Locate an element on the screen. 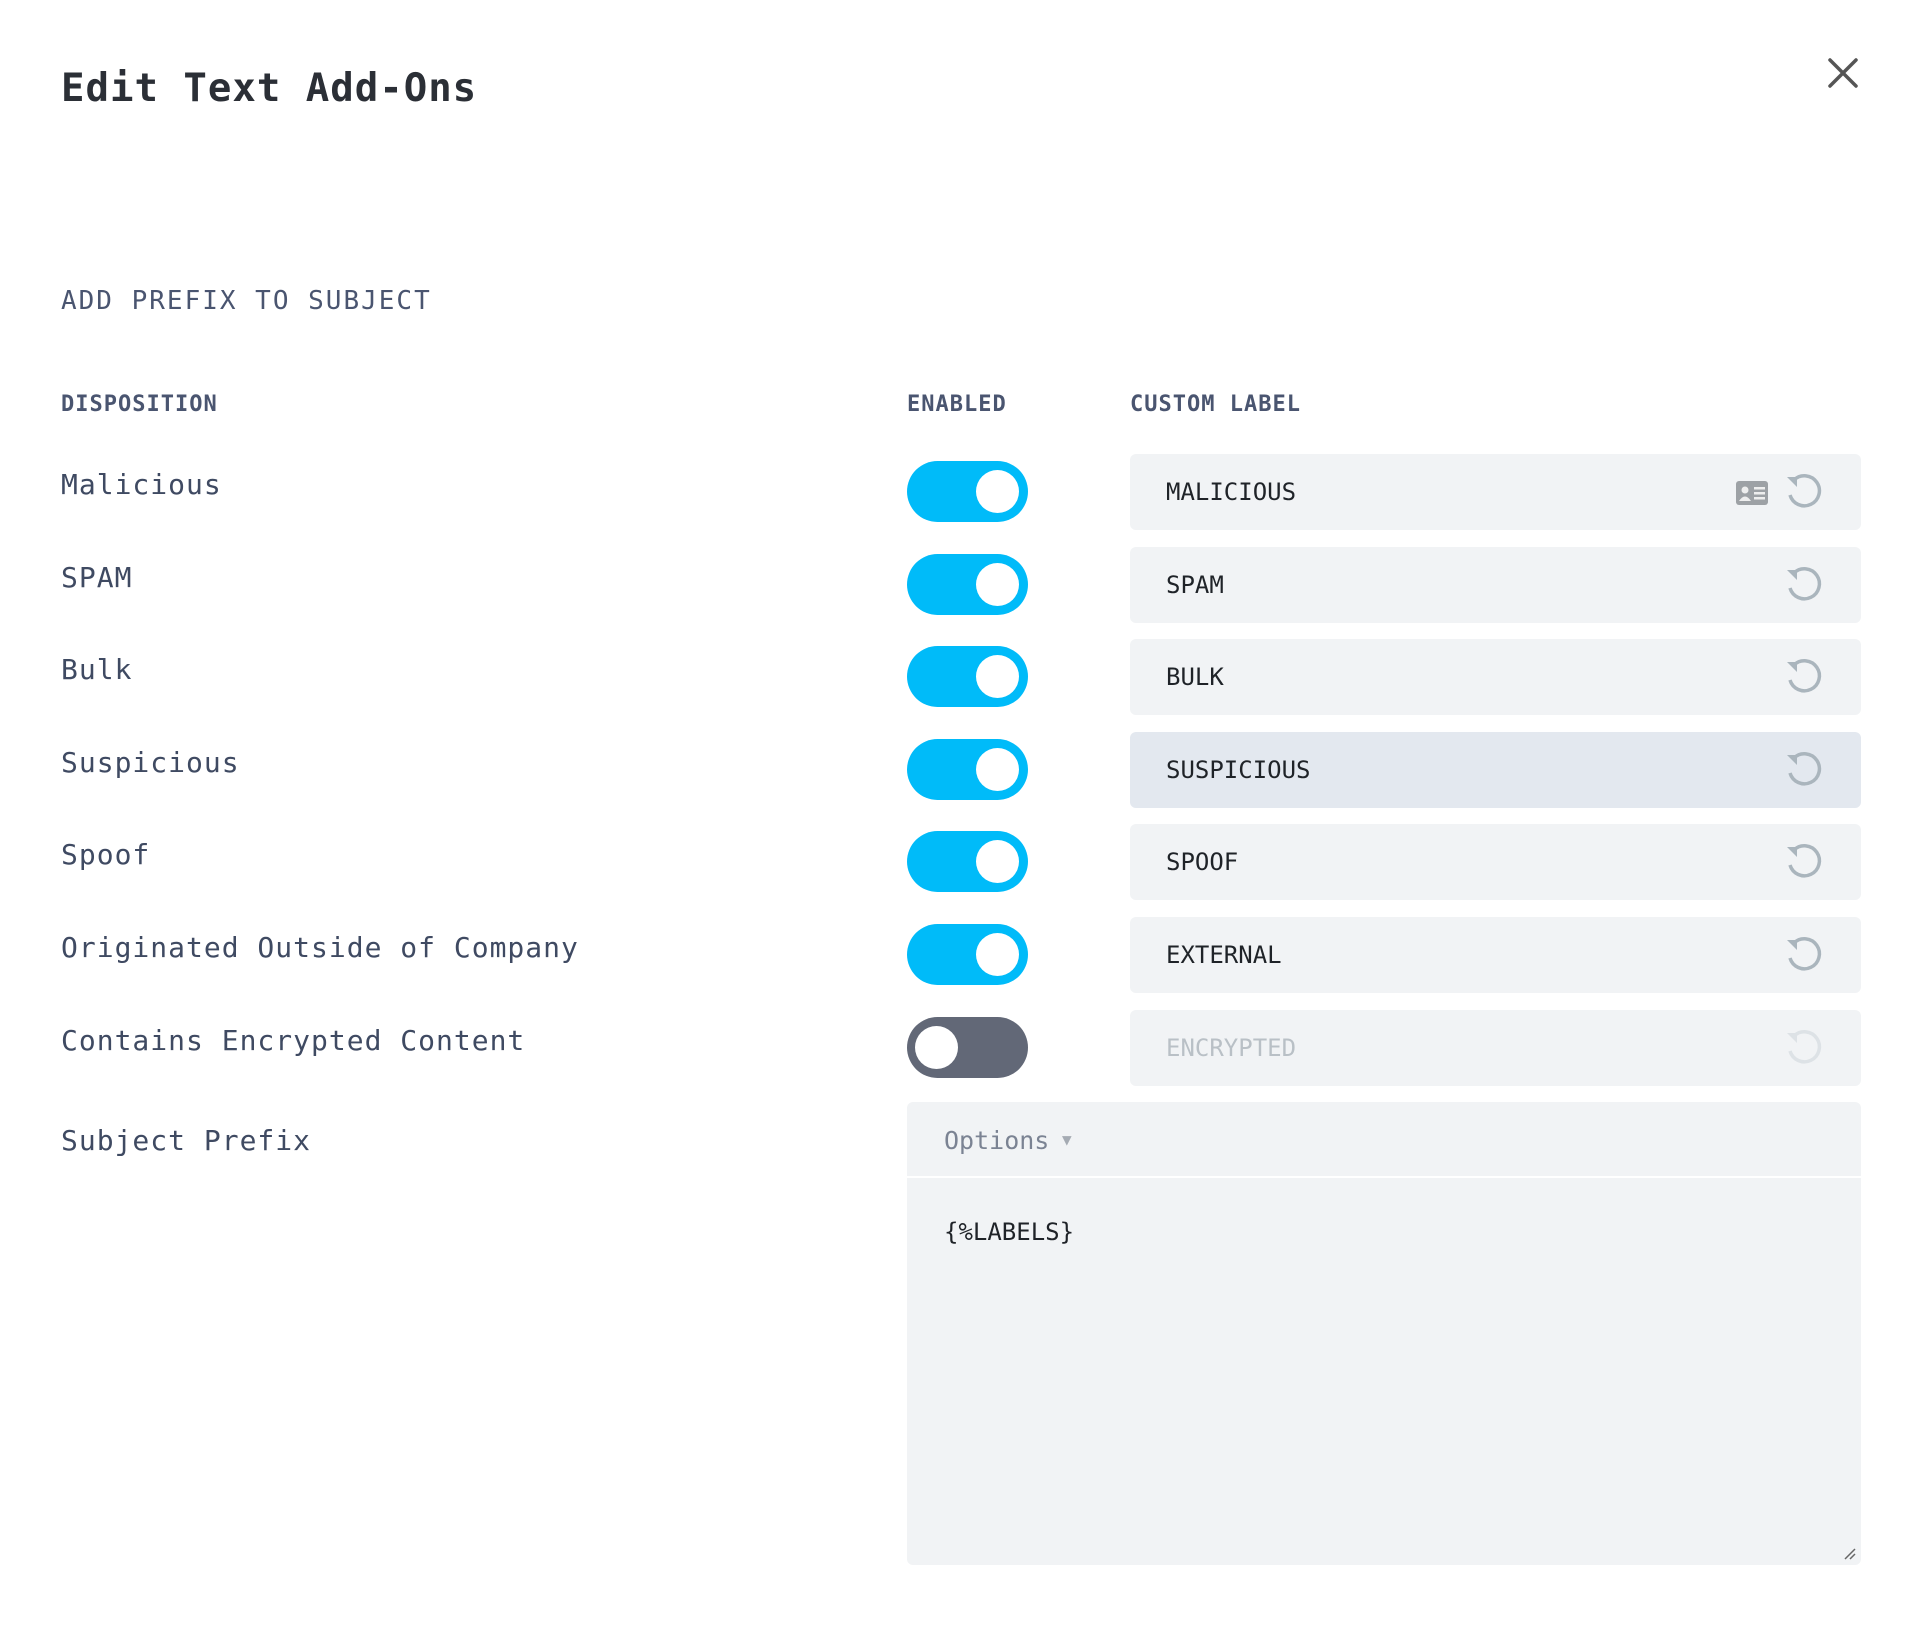  section-title: ADD PREFIX TO SUBJECT is located at coordinates (246, 301).